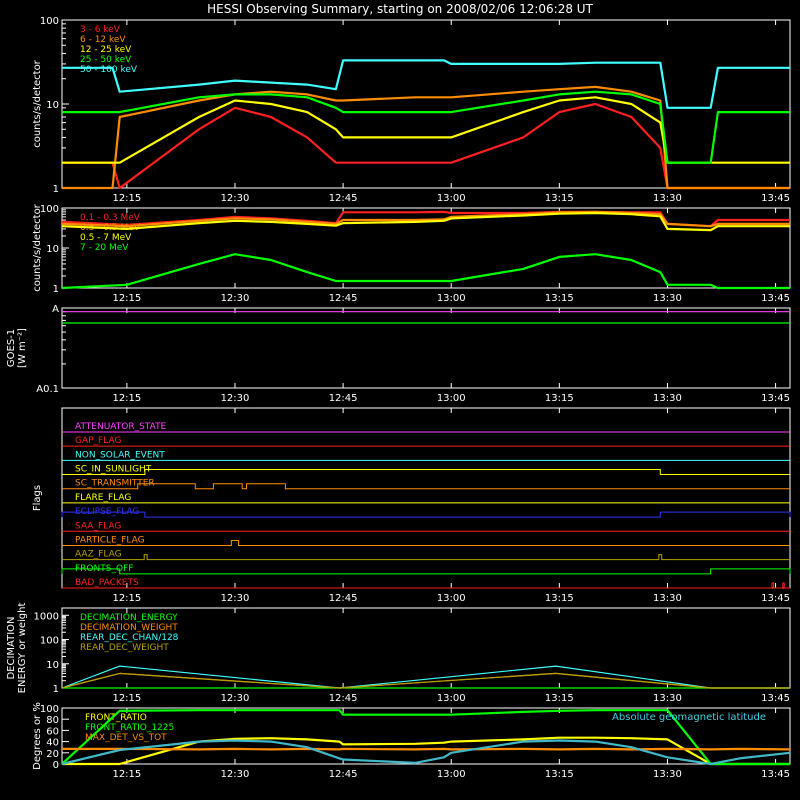  Describe the element at coordinates (106, 50) in the screenshot. I see `low-energy-legend-entry: 12 - 25 keV` at that location.